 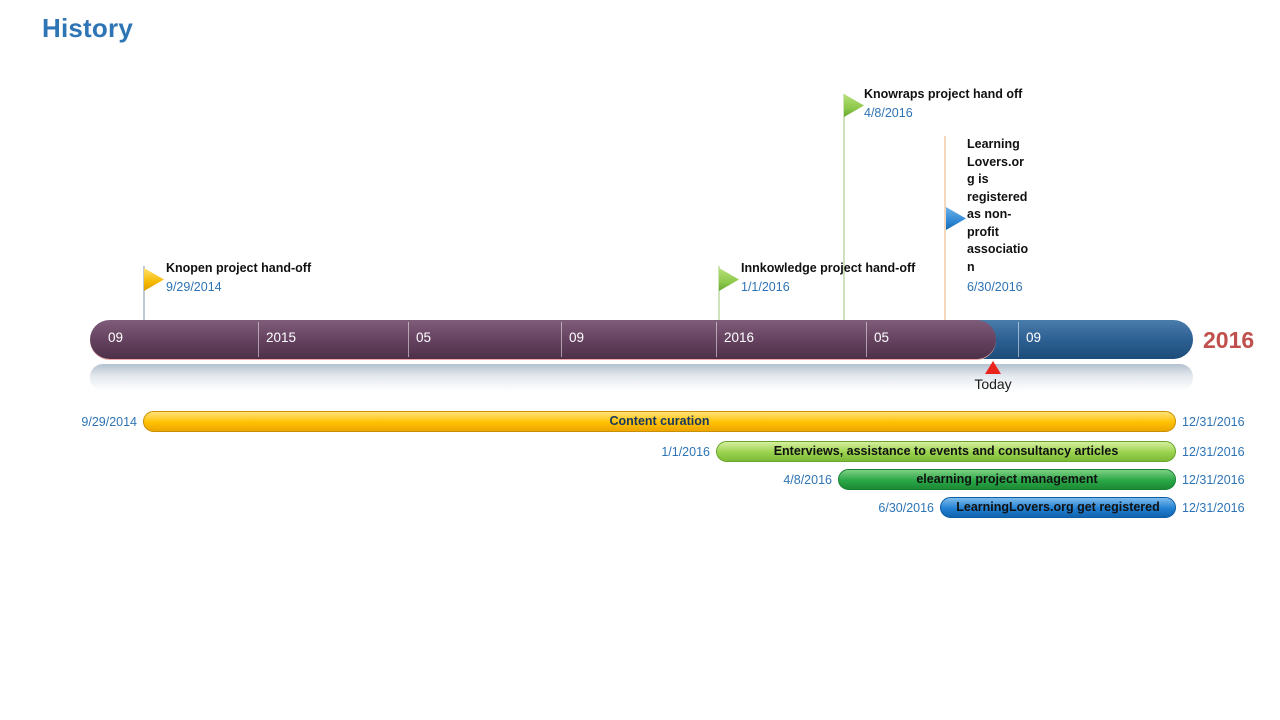 What do you see at coordinates (543, 339) in the screenshot?
I see `timeline-band-past-segment` at bounding box center [543, 339].